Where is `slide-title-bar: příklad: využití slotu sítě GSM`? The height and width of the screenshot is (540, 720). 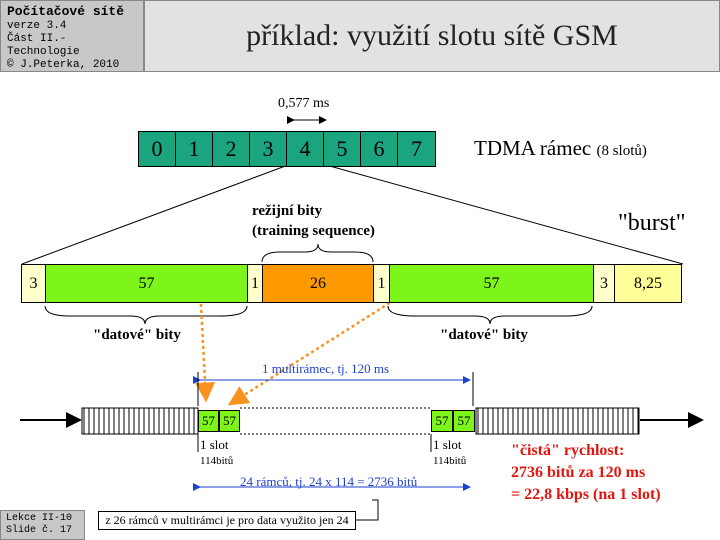 slide-title-bar: příklad: využití slotu sítě GSM is located at coordinates (432, 36).